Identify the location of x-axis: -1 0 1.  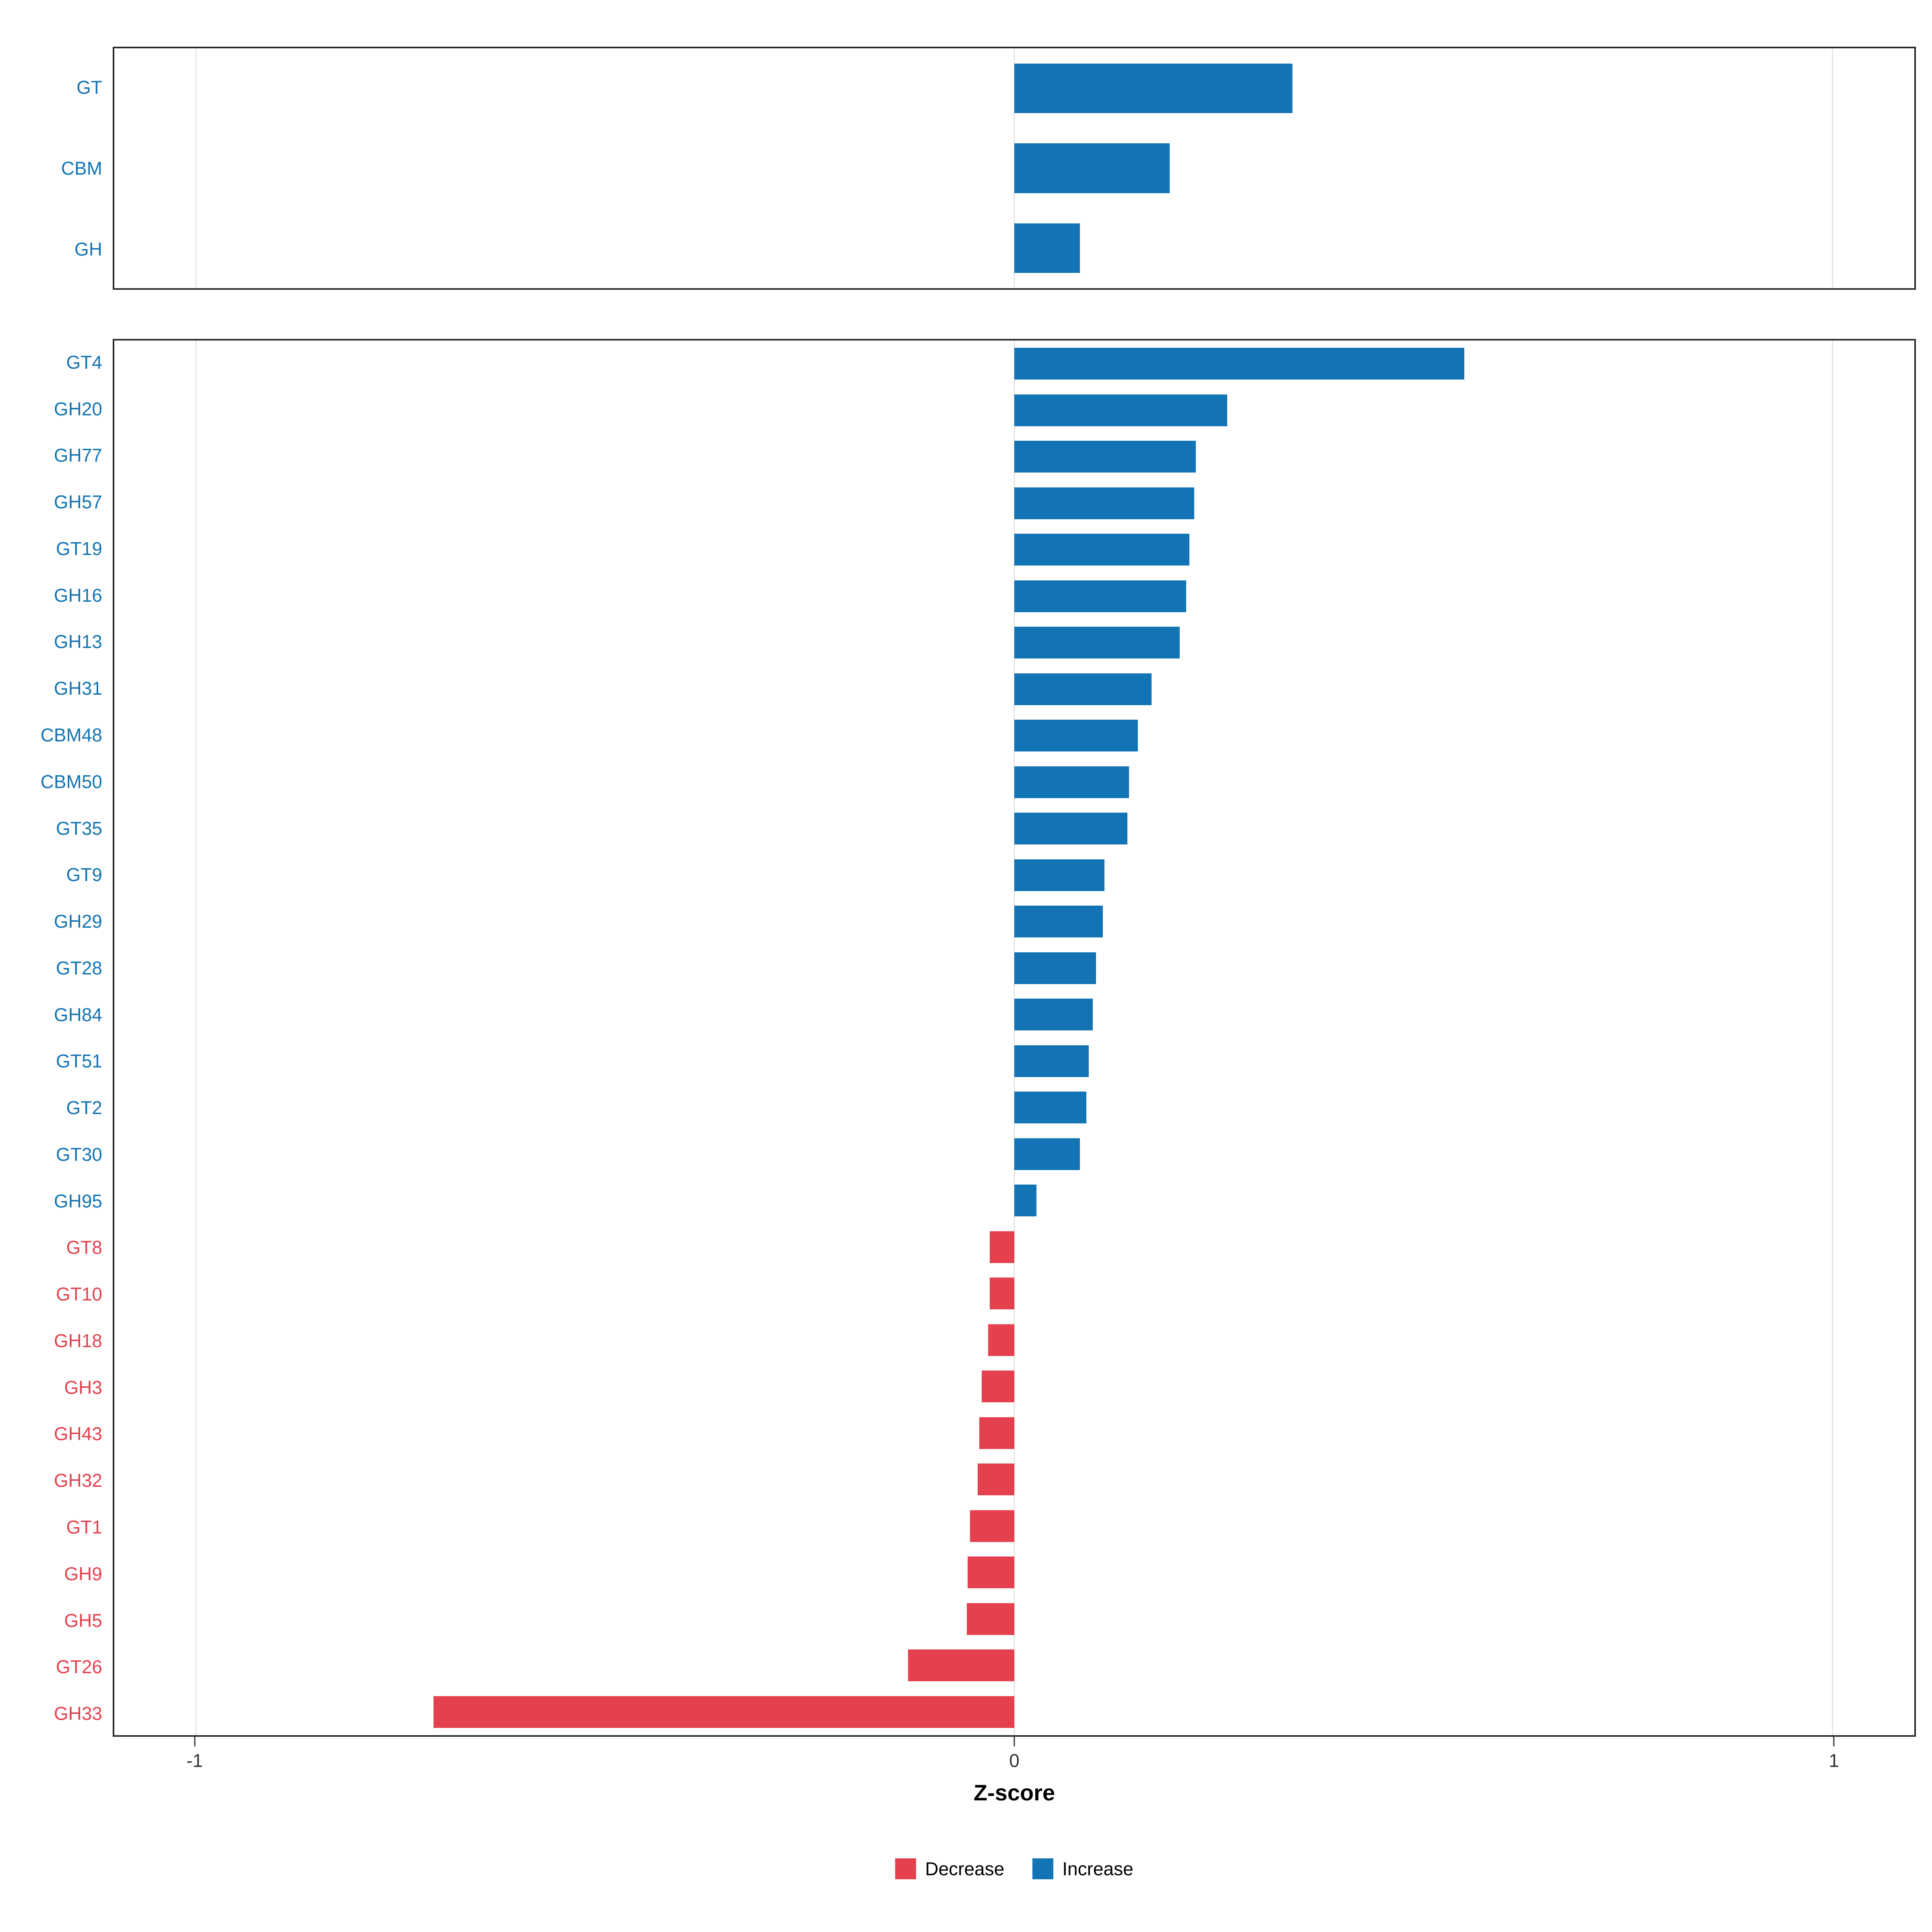
(958, 1756).